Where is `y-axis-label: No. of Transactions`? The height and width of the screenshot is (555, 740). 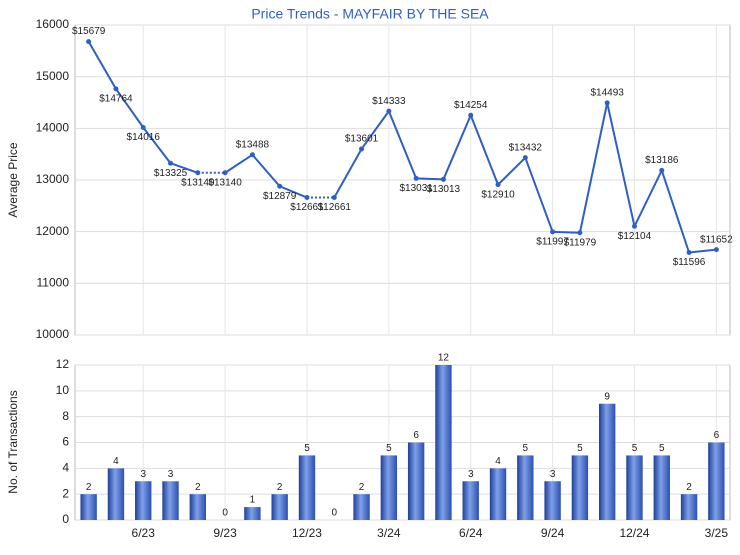 y-axis-label: No. of Transactions is located at coordinates (13, 441).